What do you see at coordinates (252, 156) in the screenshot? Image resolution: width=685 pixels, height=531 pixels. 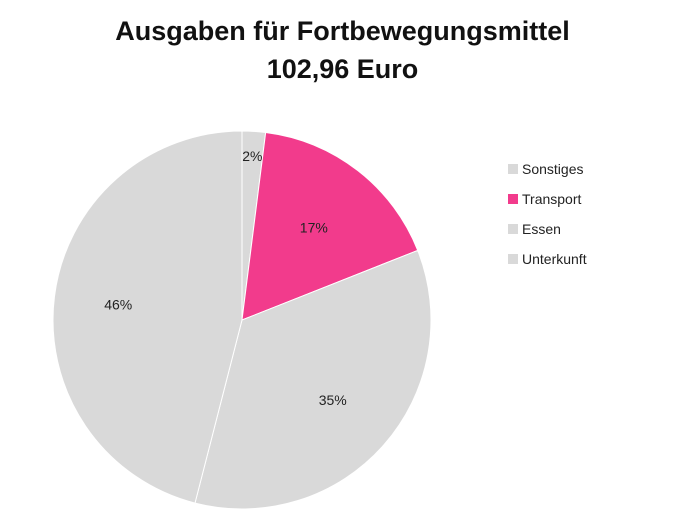 I see `data-label-sonstiges: 2%` at bounding box center [252, 156].